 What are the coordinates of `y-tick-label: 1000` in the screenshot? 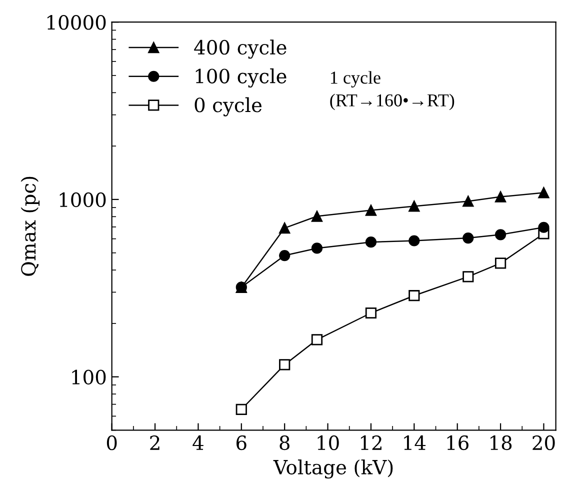 It's located at (83, 200).